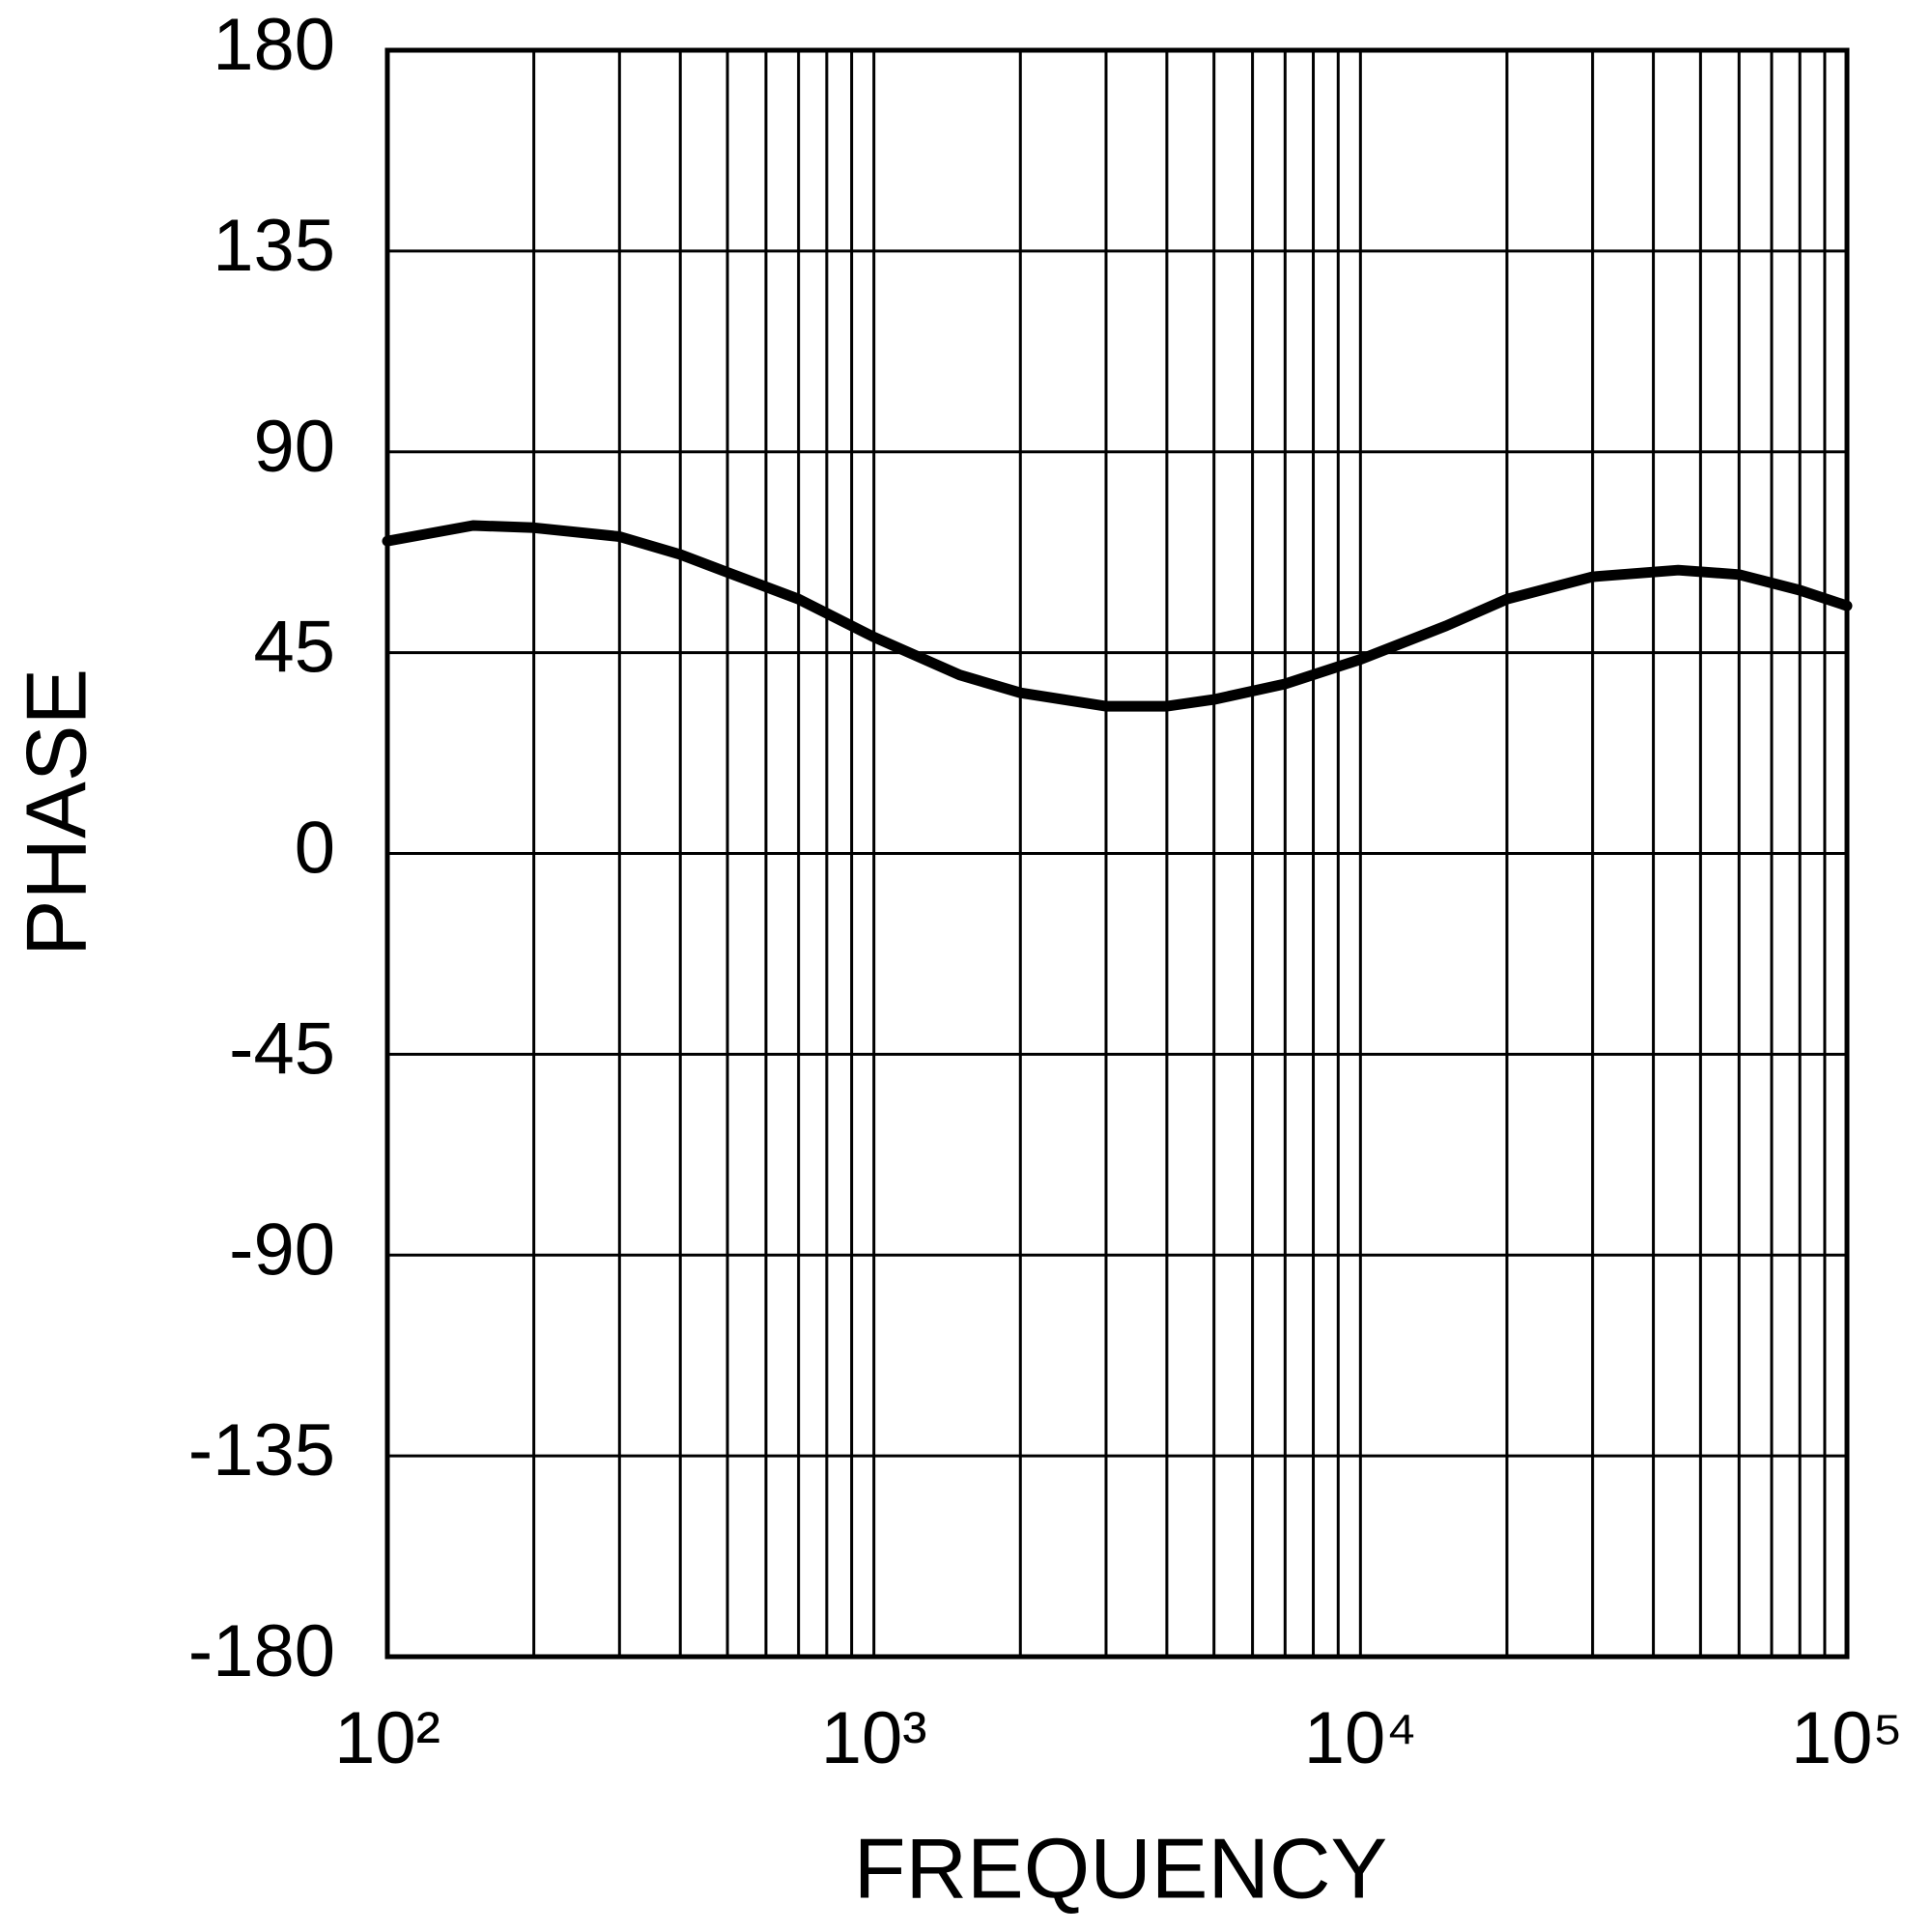 The width and height of the screenshot is (1932, 1932). Describe the element at coordinates (261, 1651) in the screenshot. I see `y-tick-label: -180` at that location.